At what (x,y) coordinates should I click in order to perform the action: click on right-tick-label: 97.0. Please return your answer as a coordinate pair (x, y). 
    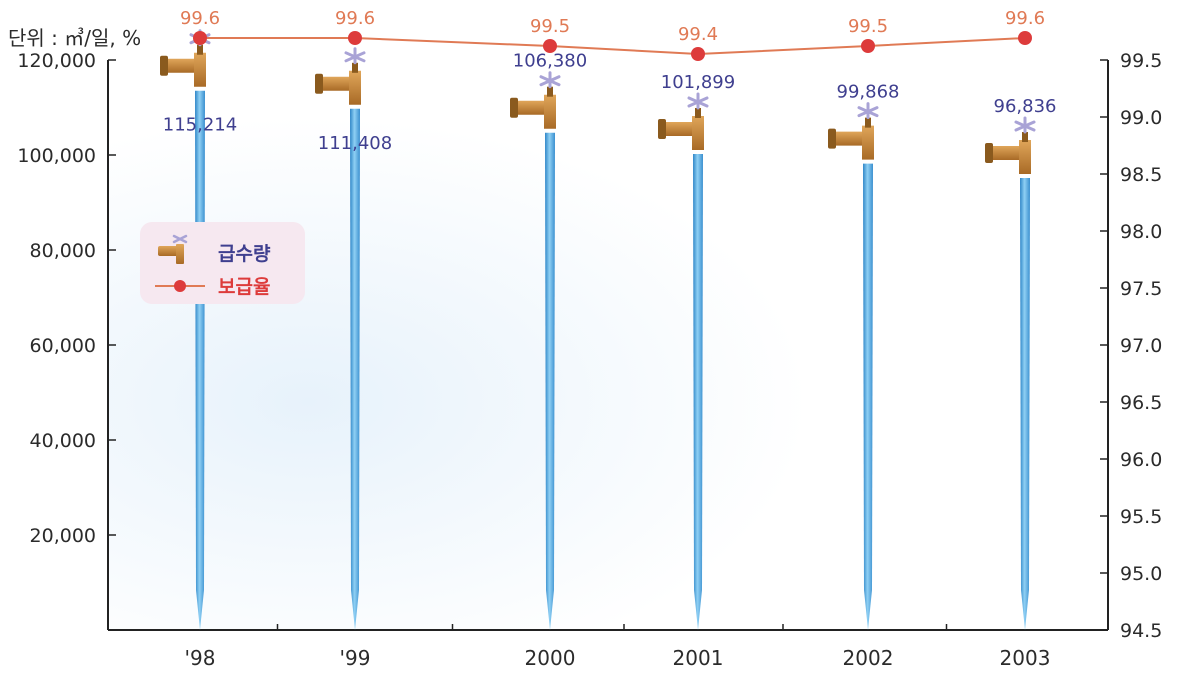
    Looking at the image, I should click on (1141, 346).